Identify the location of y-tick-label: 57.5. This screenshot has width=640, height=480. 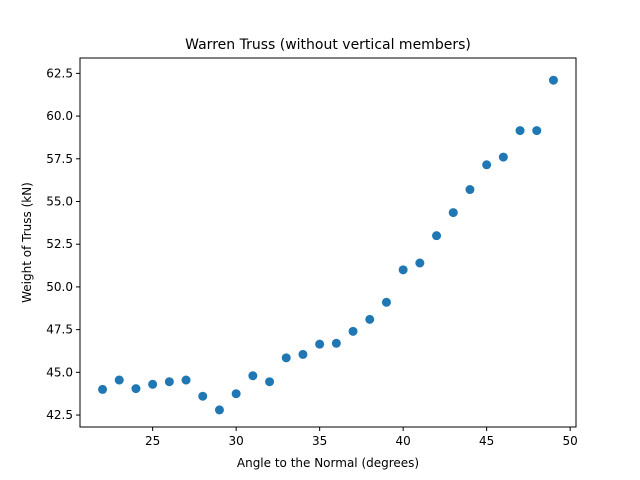
(59, 159).